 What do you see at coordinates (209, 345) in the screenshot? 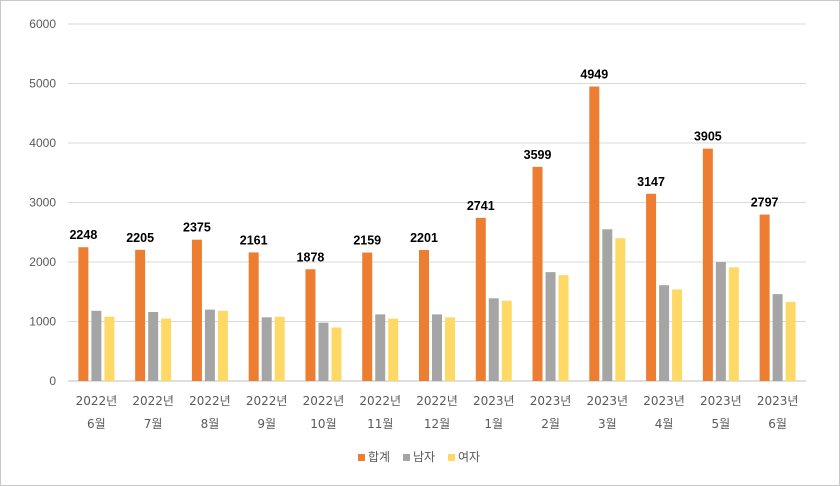
I see `bar-남자-2` at bounding box center [209, 345].